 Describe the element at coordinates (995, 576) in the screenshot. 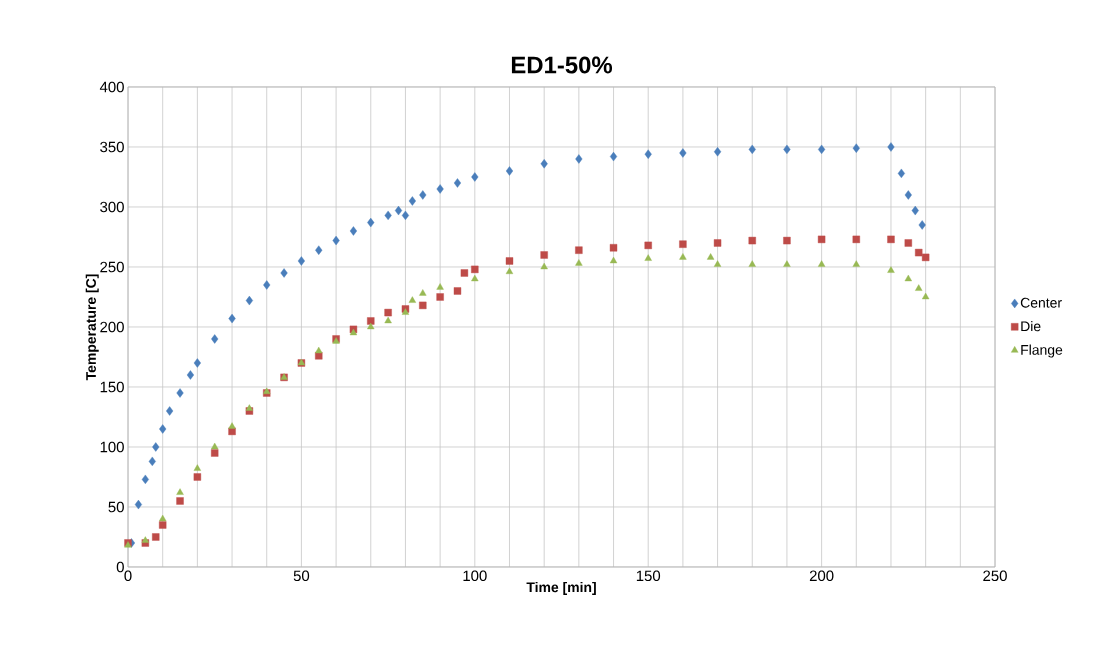

I see `x-tick-label: 250` at that location.